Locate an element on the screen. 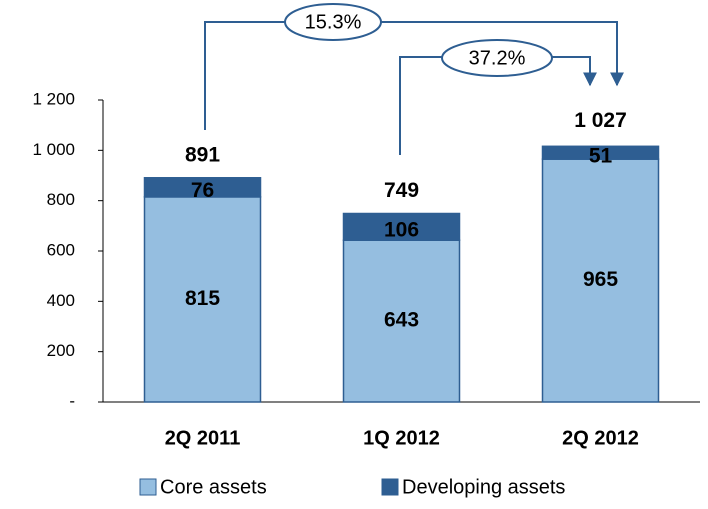 The width and height of the screenshot is (708, 509). segment-label: 815 is located at coordinates (202, 298).